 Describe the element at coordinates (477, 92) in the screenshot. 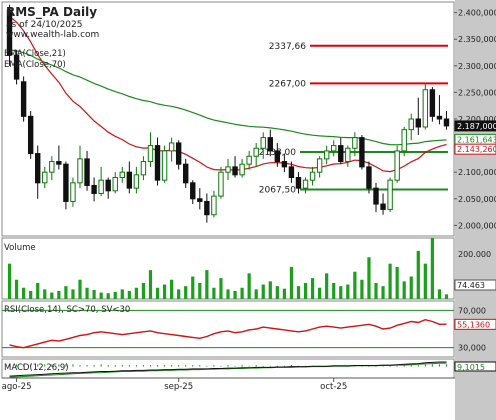

I see `price-y-tick-label: 2.250,000` at that location.